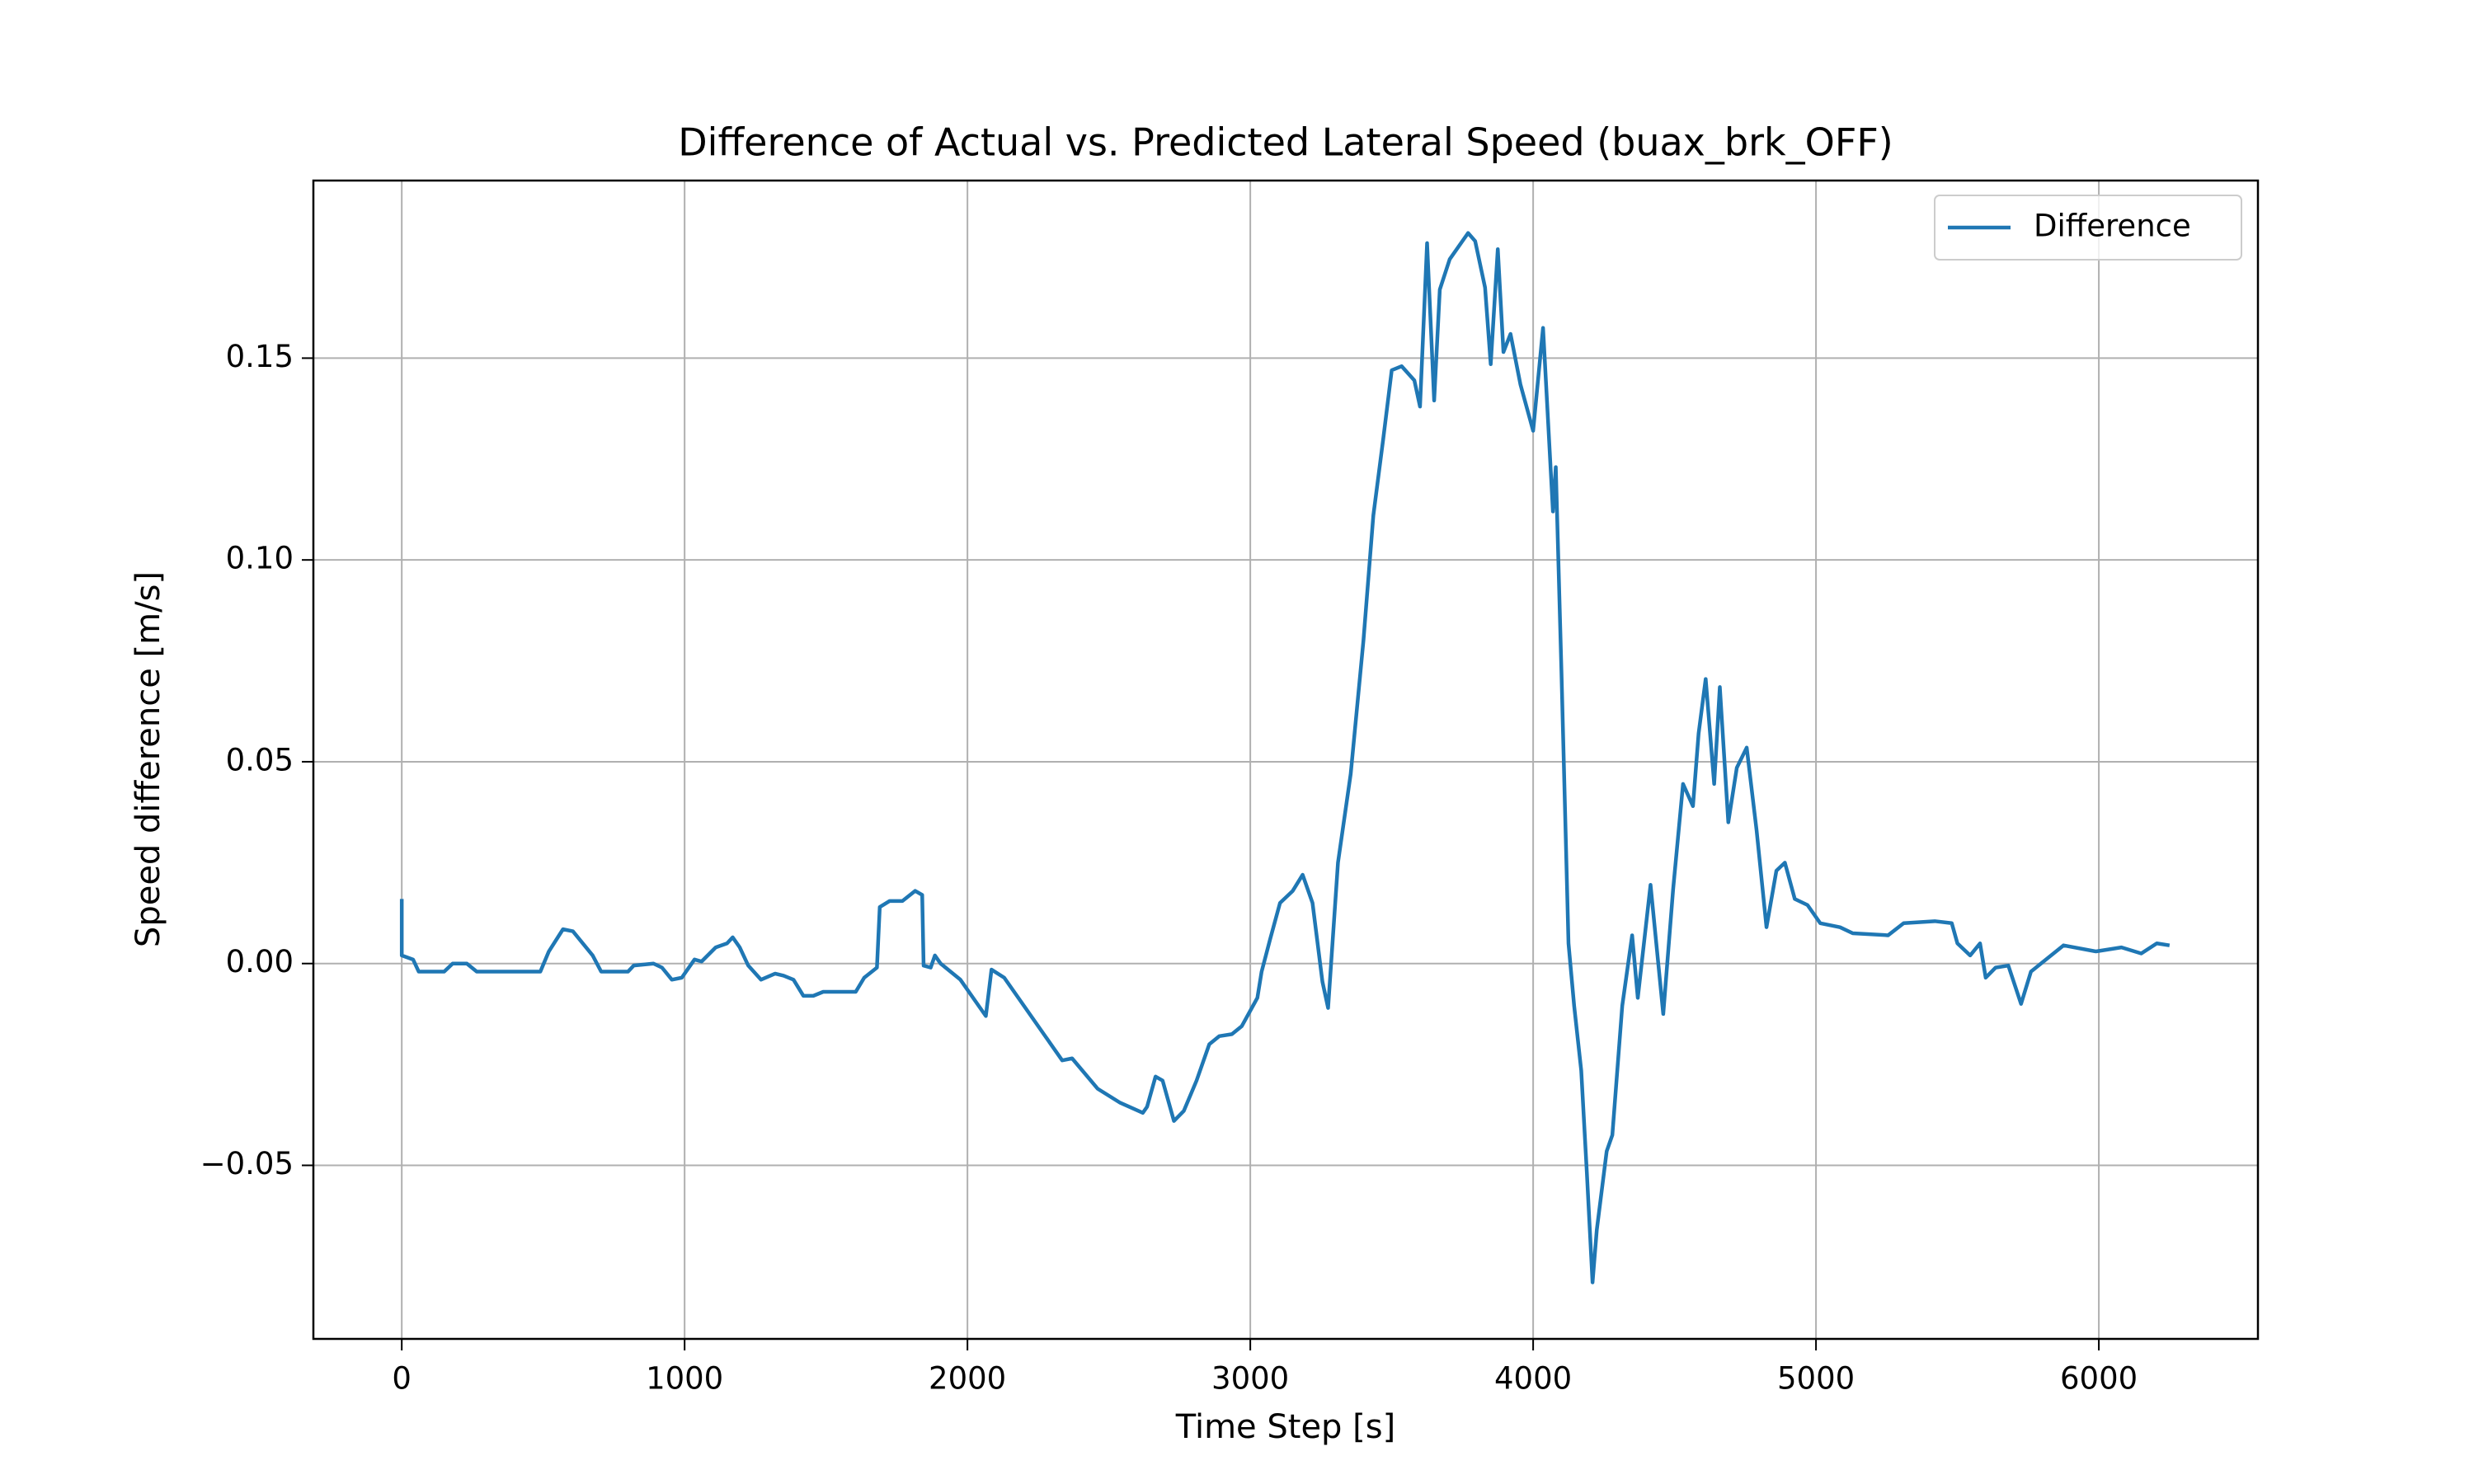 This screenshot has height=1484, width=2474. What do you see at coordinates (2099, 1379) in the screenshot?
I see `x-tick-label: 6000` at bounding box center [2099, 1379].